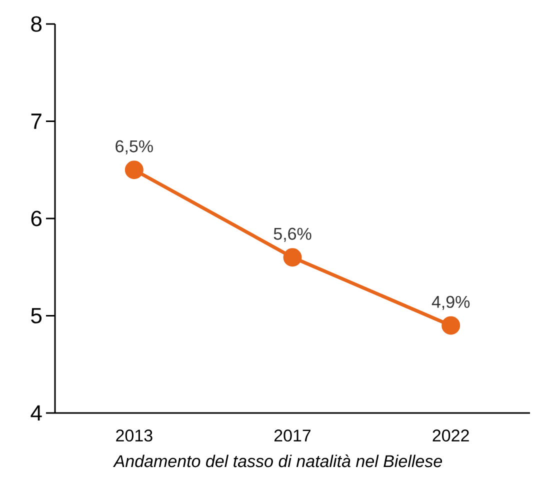 The width and height of the screenshot is (555, 482). Describe the element at coordinates (36, 24) in the screenshot. I see `y-tick-label: 8` at that location.